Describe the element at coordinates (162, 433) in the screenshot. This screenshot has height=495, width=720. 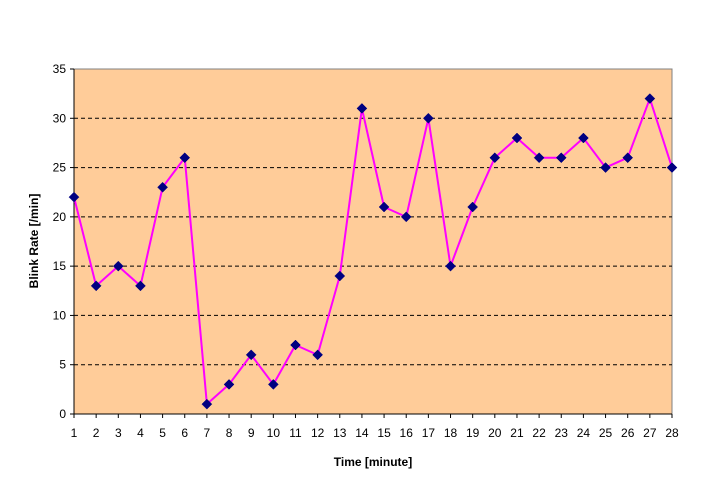
I see `x-tick-label: 5` at that location.